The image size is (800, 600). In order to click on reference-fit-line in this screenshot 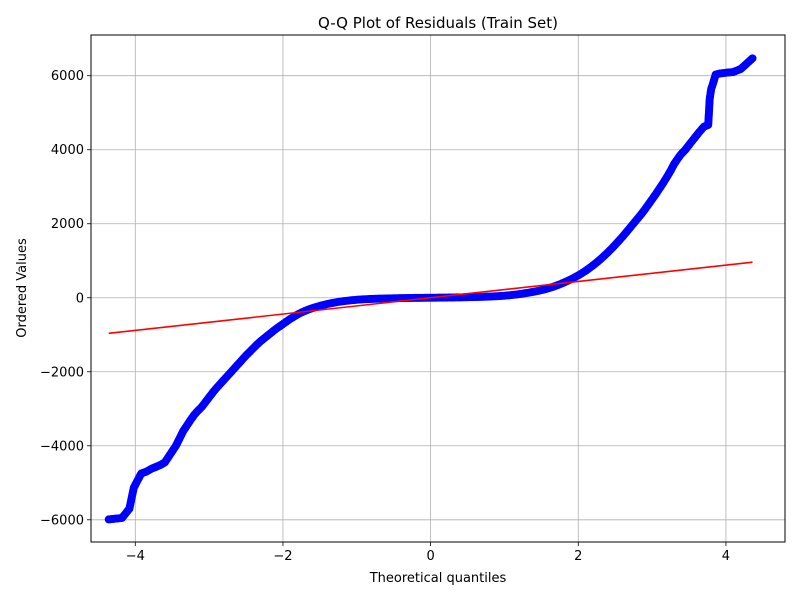, I will do `click(430, 298)`.